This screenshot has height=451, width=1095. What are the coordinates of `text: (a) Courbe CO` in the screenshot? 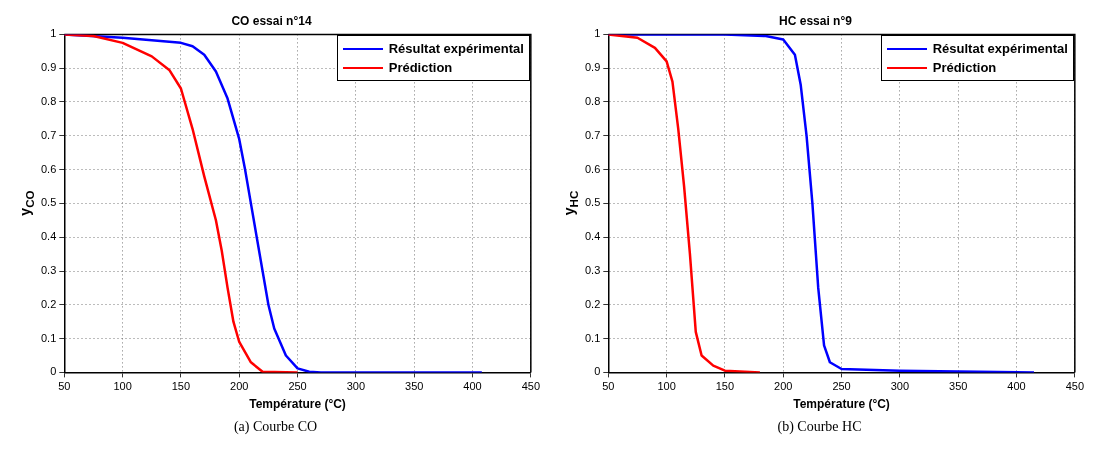 It's located at (275, 427).